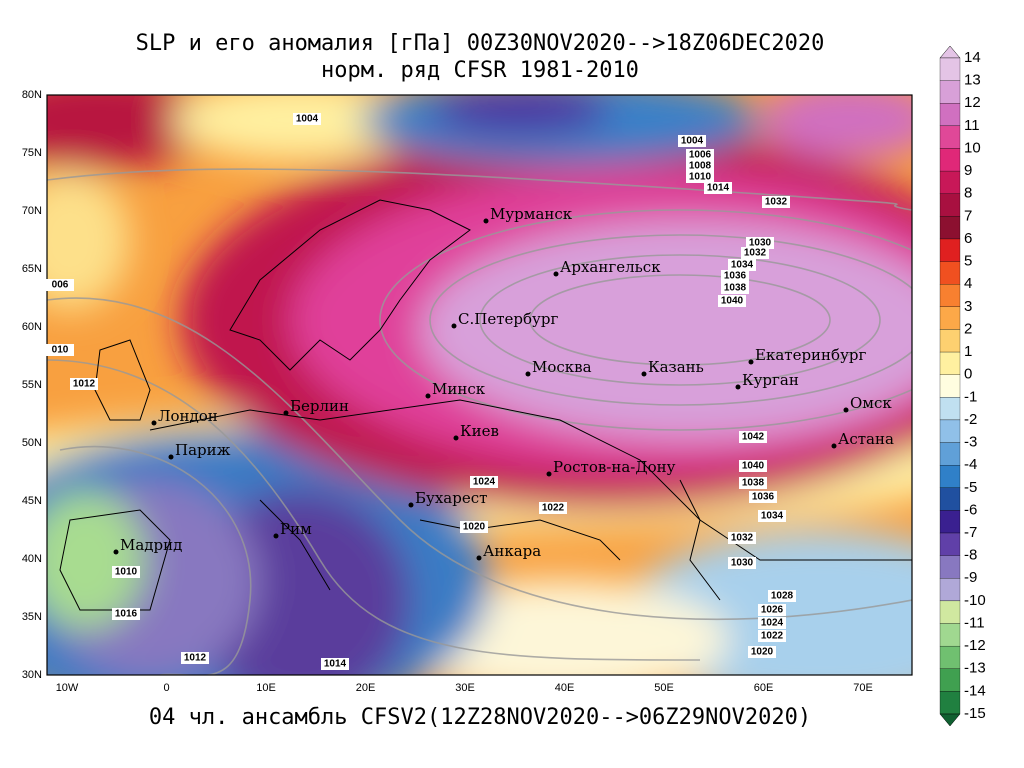 Image resolution: width=1024 pixels, height=768 pixels. What do you see at coordinates (972, 147) in the screenshot?
I see `colorbar-label: 10` at bounding box center [972, 147].